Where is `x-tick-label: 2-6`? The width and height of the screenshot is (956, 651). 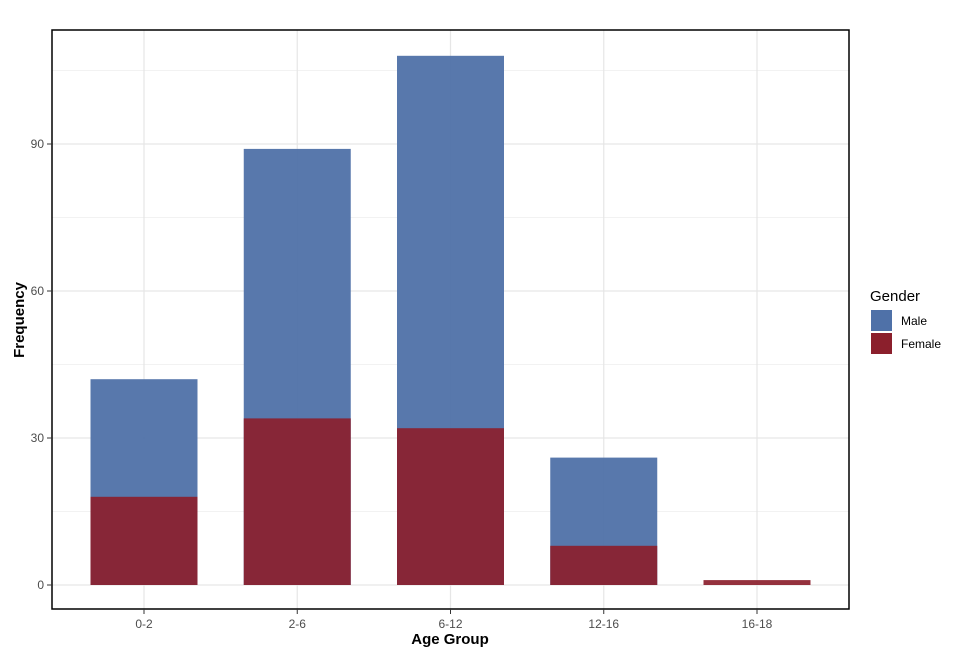
x-tick-label: 2-6 is located at coordinates (298, 624).